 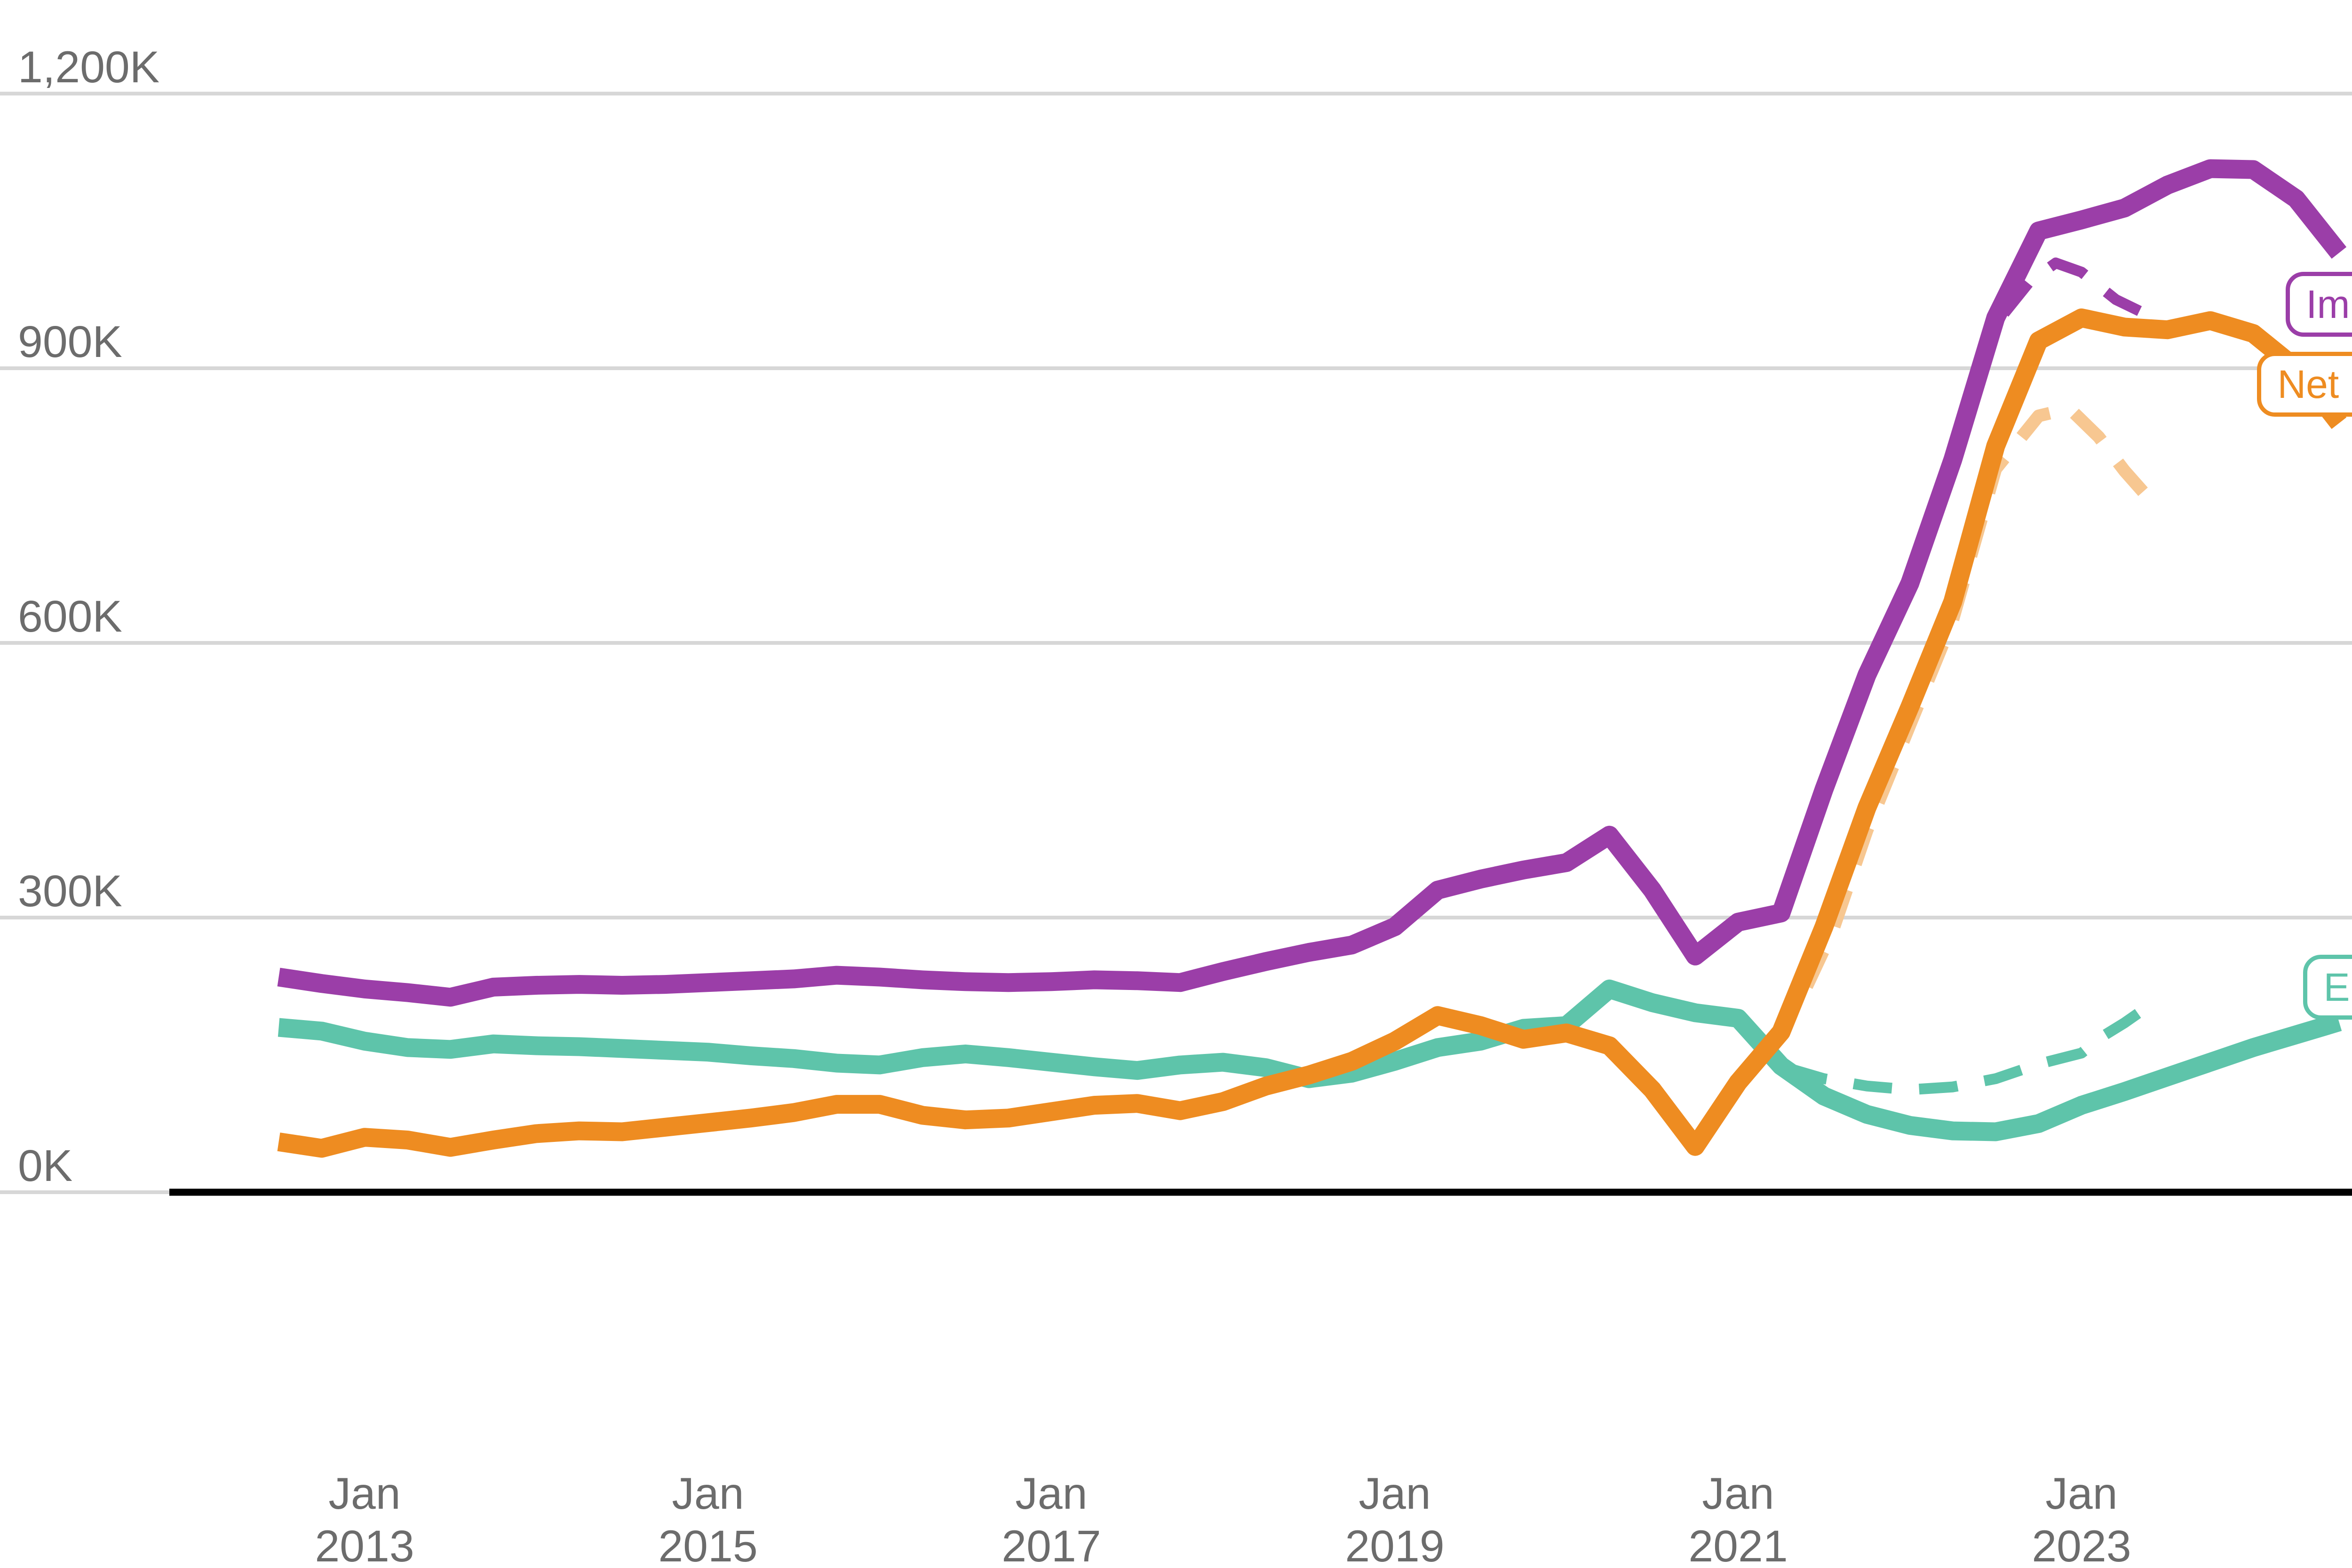 What do you see at coordinates (2327, 987) in the screenshot?
I see `series-label-emigration: Emigration` at bounding box center [2327, 987].